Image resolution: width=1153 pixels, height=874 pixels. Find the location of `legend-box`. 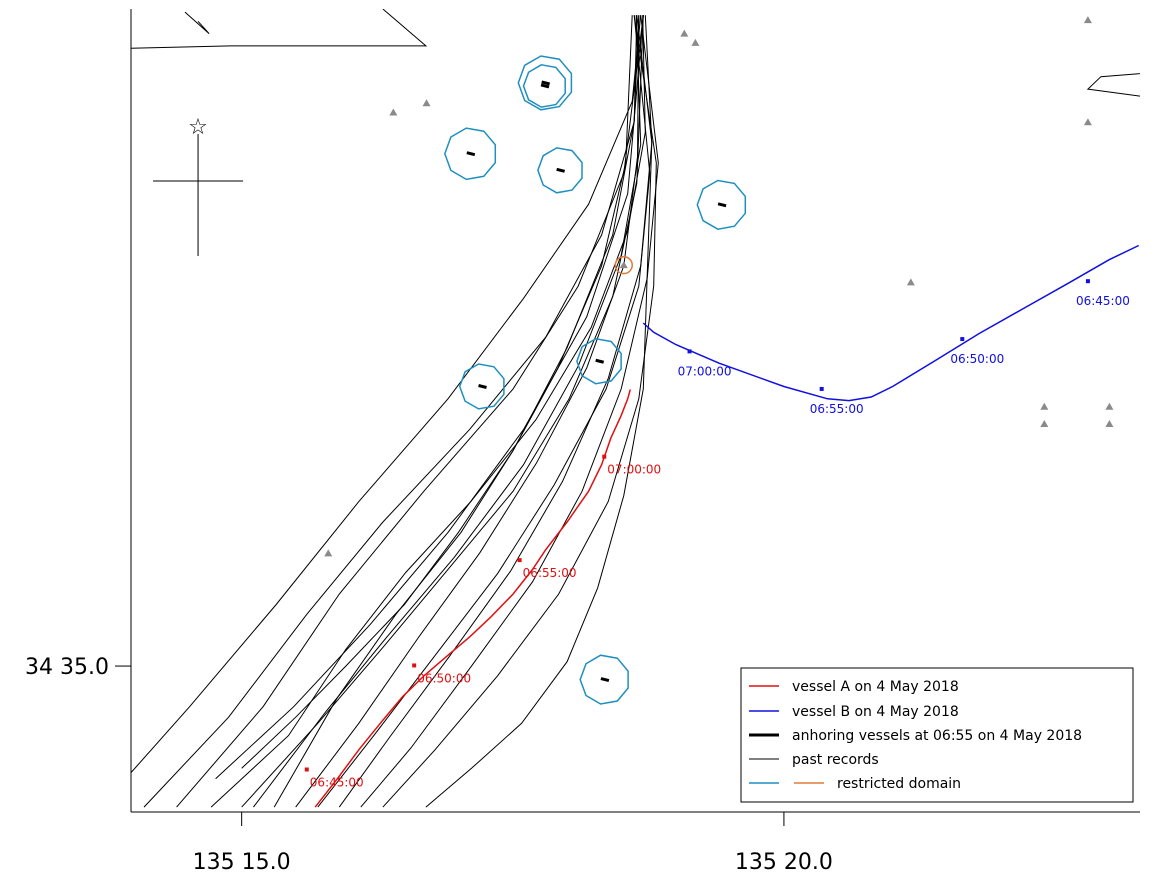

legend-box is located at coordinates (937, 735).